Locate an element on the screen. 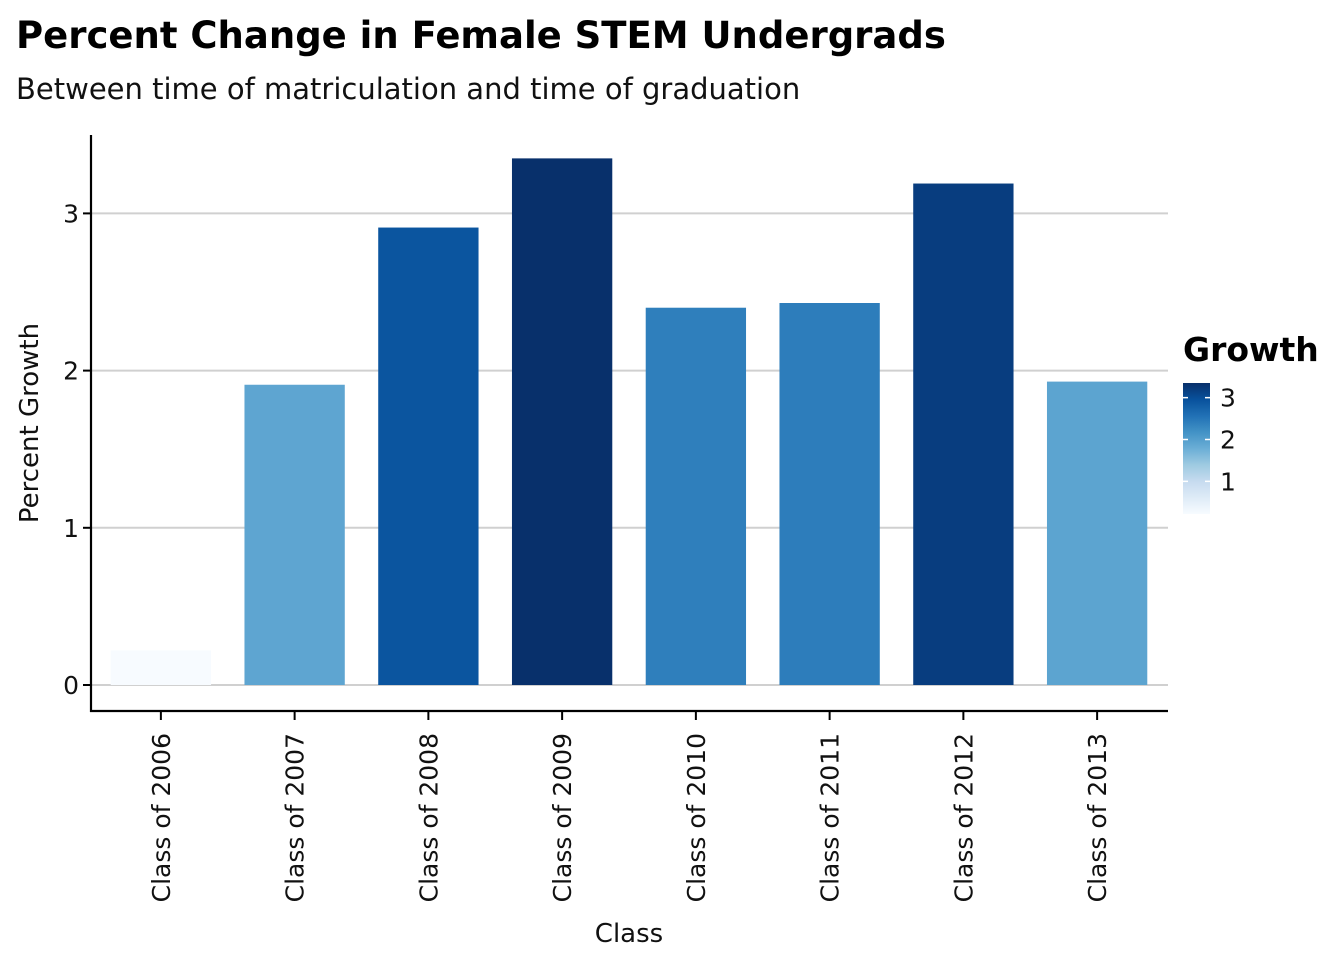  legend-title: Growth is located at coordinates (1251, 349).